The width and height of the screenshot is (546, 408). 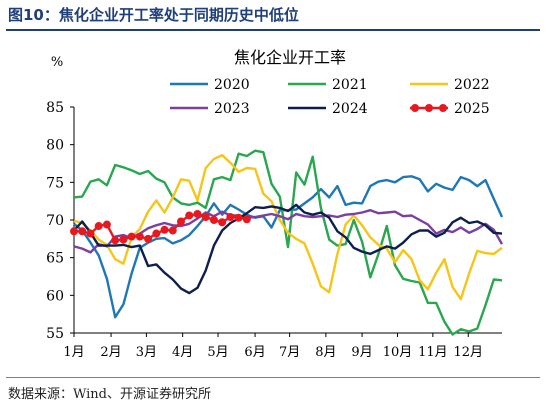 I want to click on legend-label-2024: 2024, so click(x=350, y=109).